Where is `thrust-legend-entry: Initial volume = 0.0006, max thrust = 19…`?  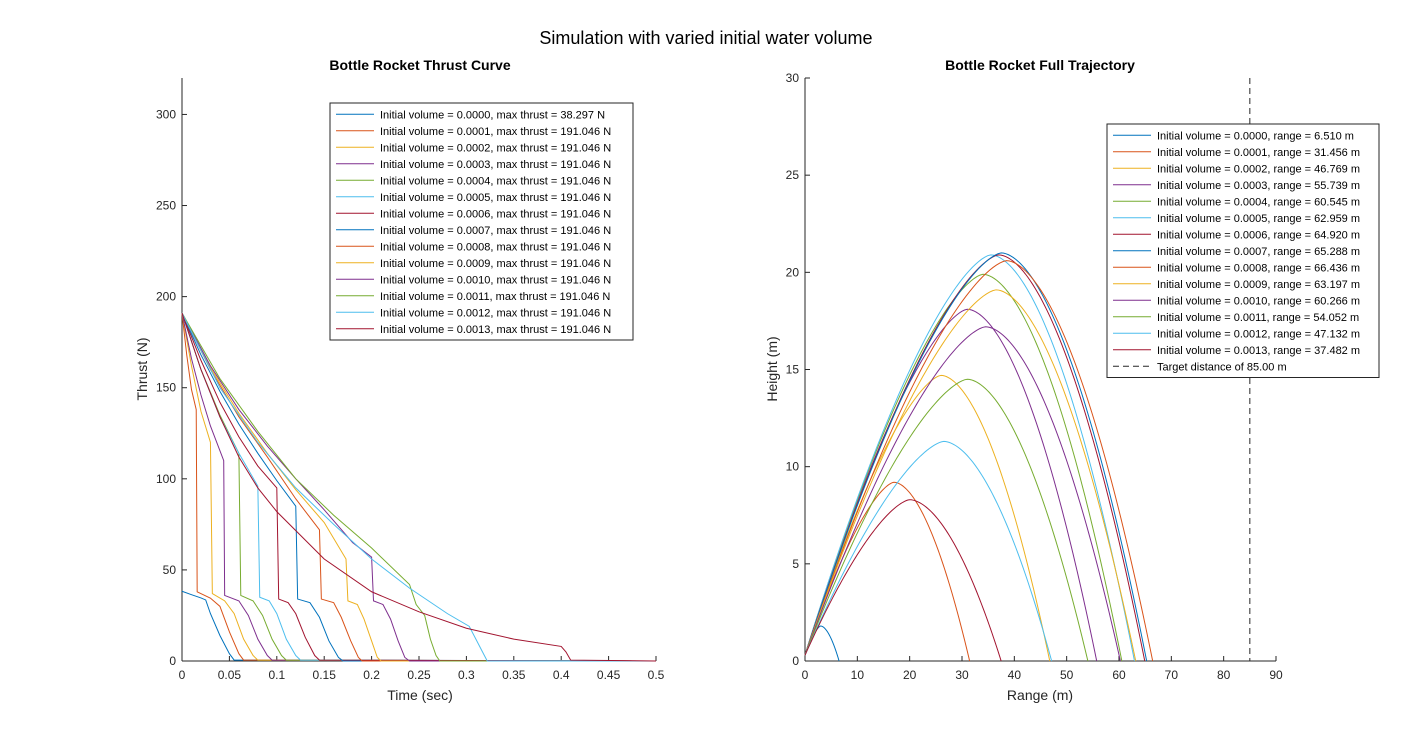 thrust-legend-entry: Initial volume = 0.0006, max thrust = 19… is located at coordinates (495, 214).